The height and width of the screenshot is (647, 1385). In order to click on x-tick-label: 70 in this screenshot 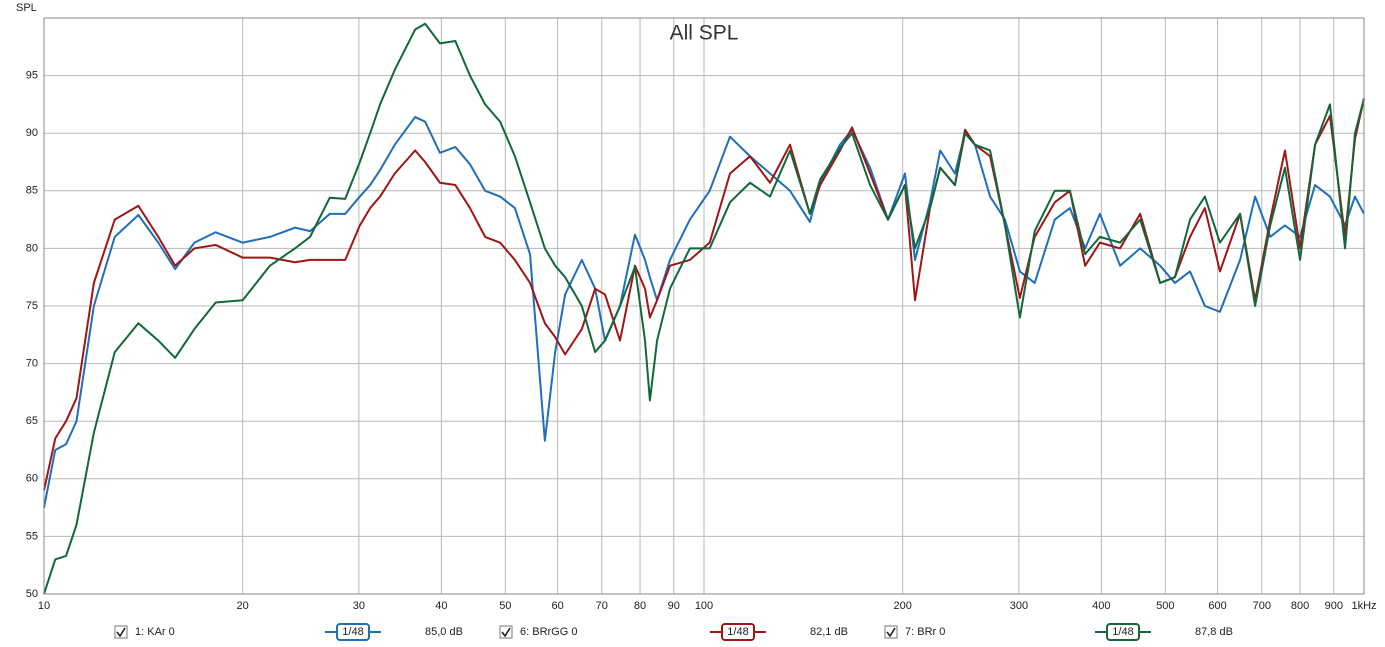, I will do `click(602, 606)`.